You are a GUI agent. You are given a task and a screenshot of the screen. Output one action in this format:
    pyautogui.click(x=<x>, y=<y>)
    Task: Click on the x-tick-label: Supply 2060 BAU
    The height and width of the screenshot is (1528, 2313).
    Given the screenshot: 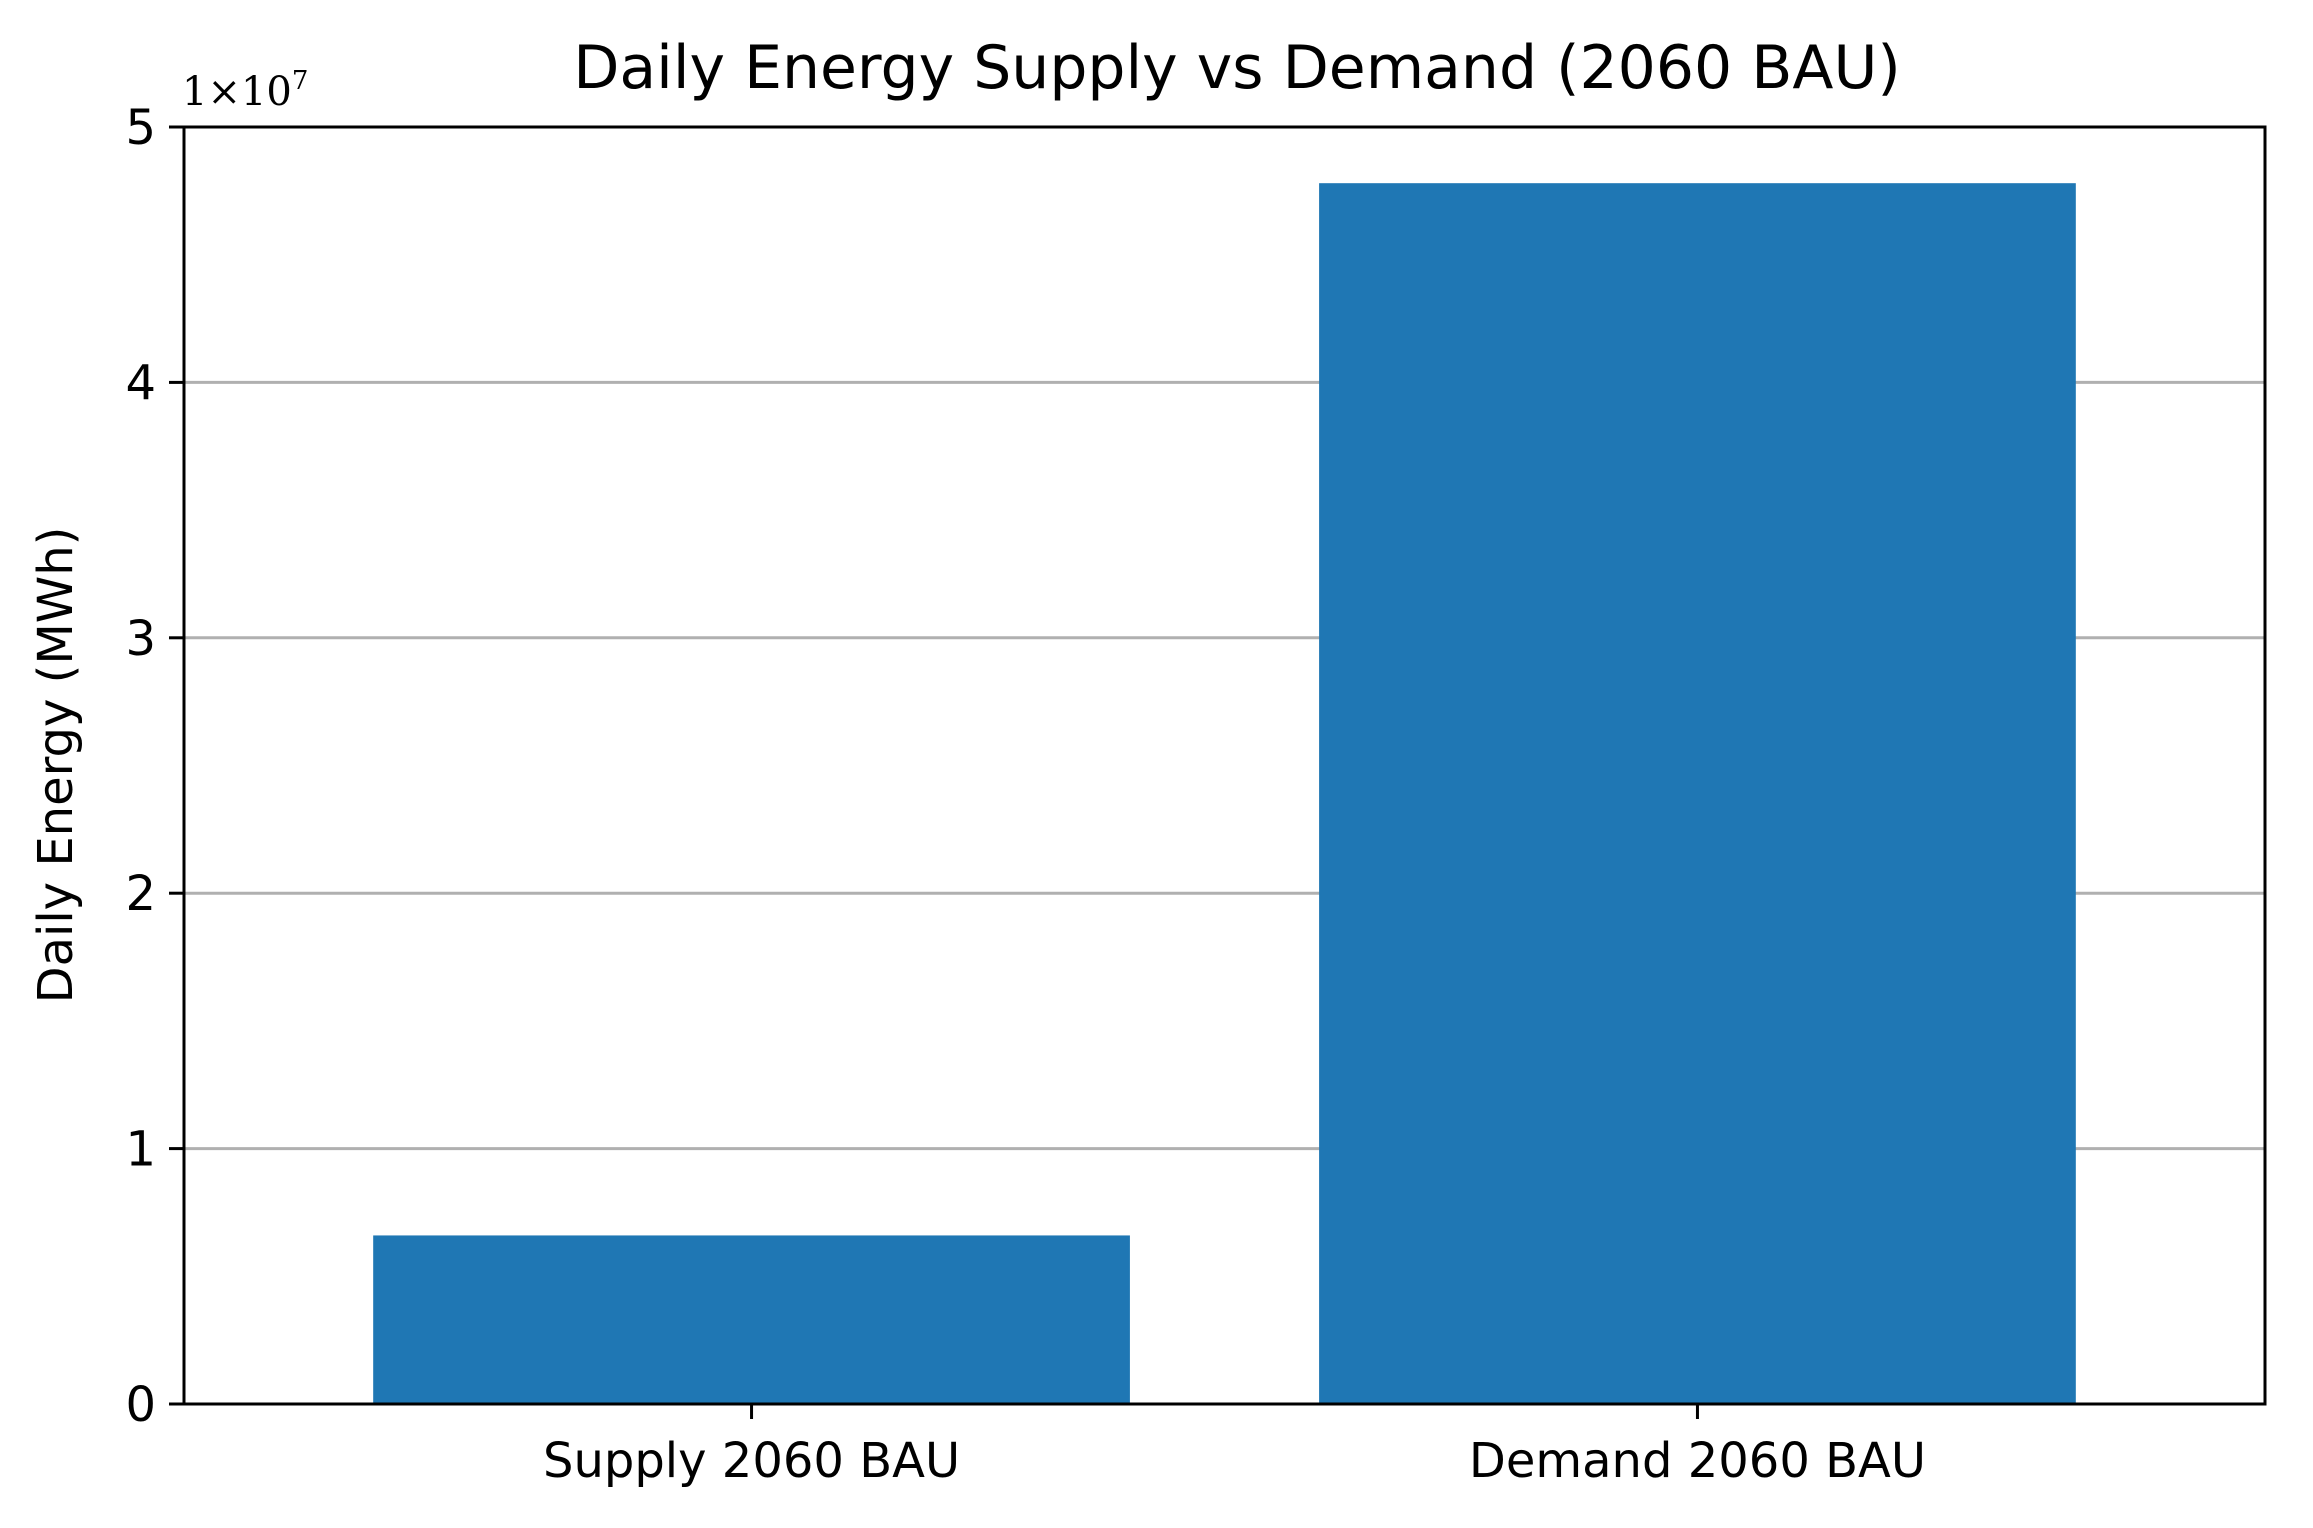 What is the action you would take?
    pyautogui.click(x=751, y=1461)
    